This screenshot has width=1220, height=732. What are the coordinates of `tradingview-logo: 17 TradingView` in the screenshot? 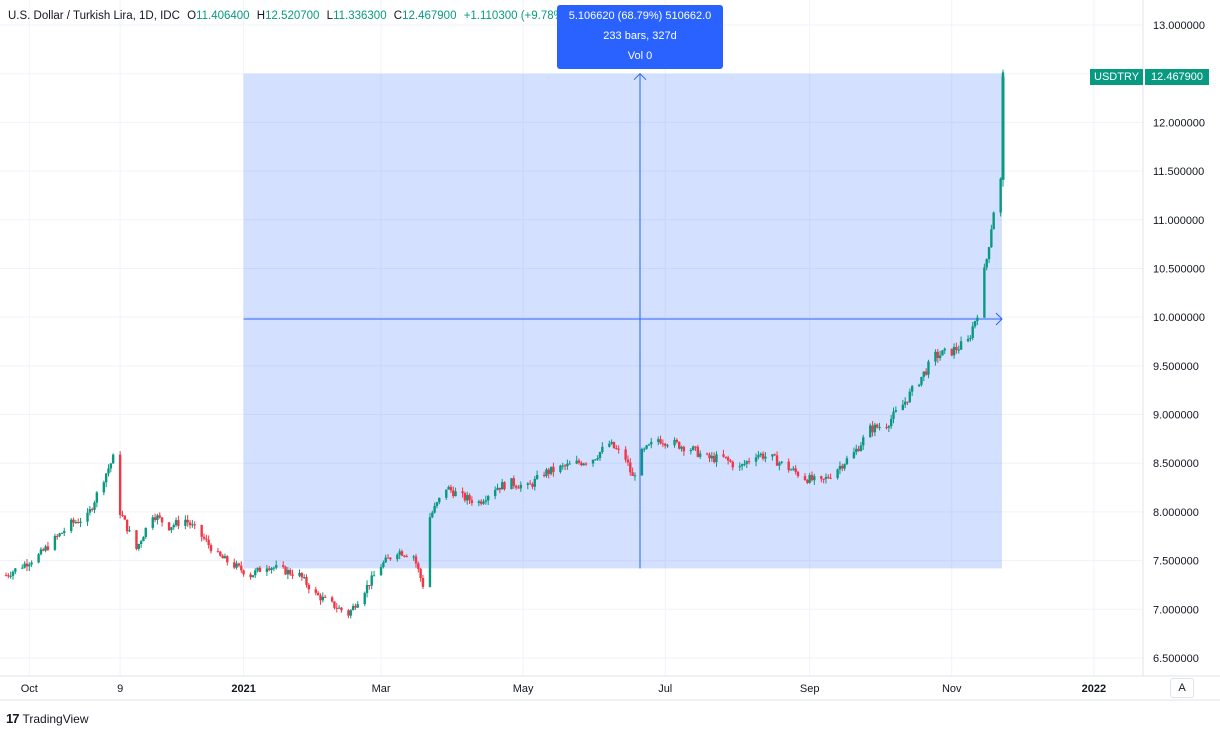 It's located at (47, 718).